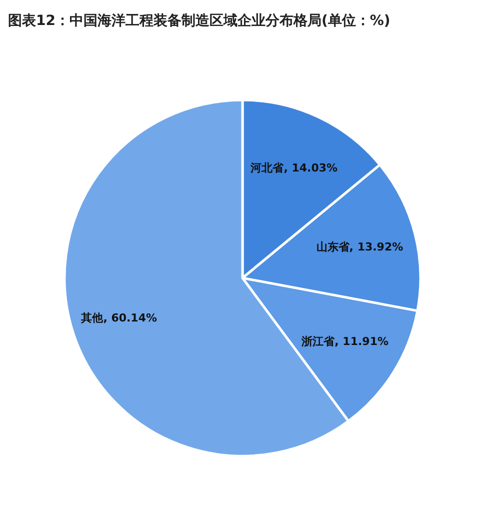  What do you see at coordinates (360, 247) in the screenshot?
I see `slice-label: 山东省, 13.92%` at bounding box center [360, 247].